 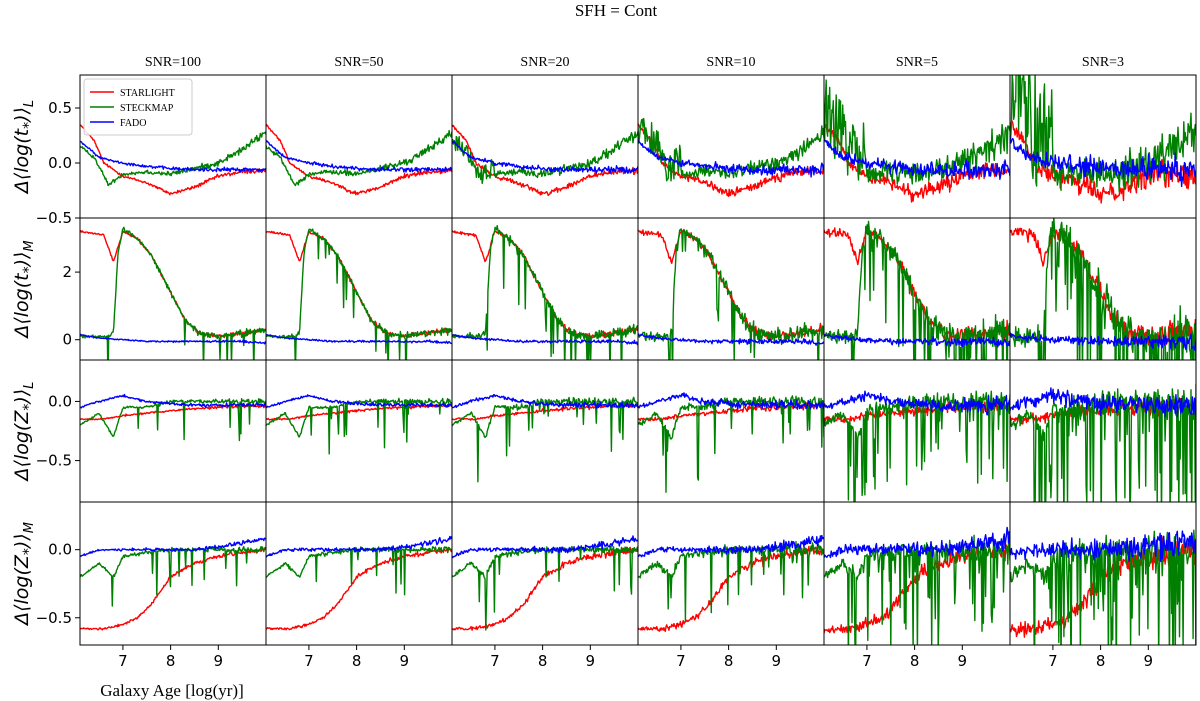 I want to click on legend-label-steckmap: STECKMAP, so click(x=147, y=108).